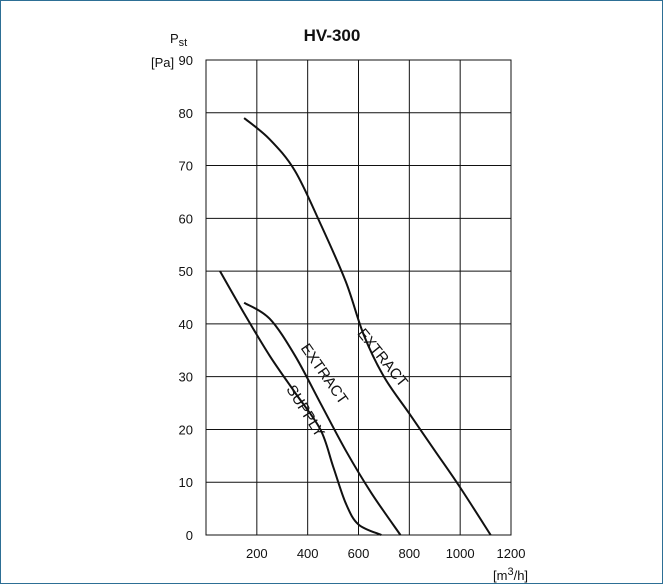 This screenshot has height=585, width=663. Describe the element at coordinates (186, 429) in the screenshot. I see `y-tick-label: 20` at that location.